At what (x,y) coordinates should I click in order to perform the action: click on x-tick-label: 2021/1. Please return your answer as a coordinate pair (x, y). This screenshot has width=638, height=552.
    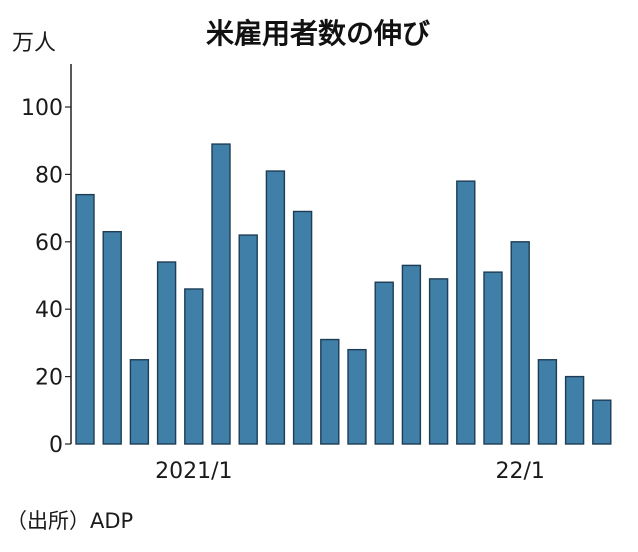
    Looking at the image, I should click on (193, 471).